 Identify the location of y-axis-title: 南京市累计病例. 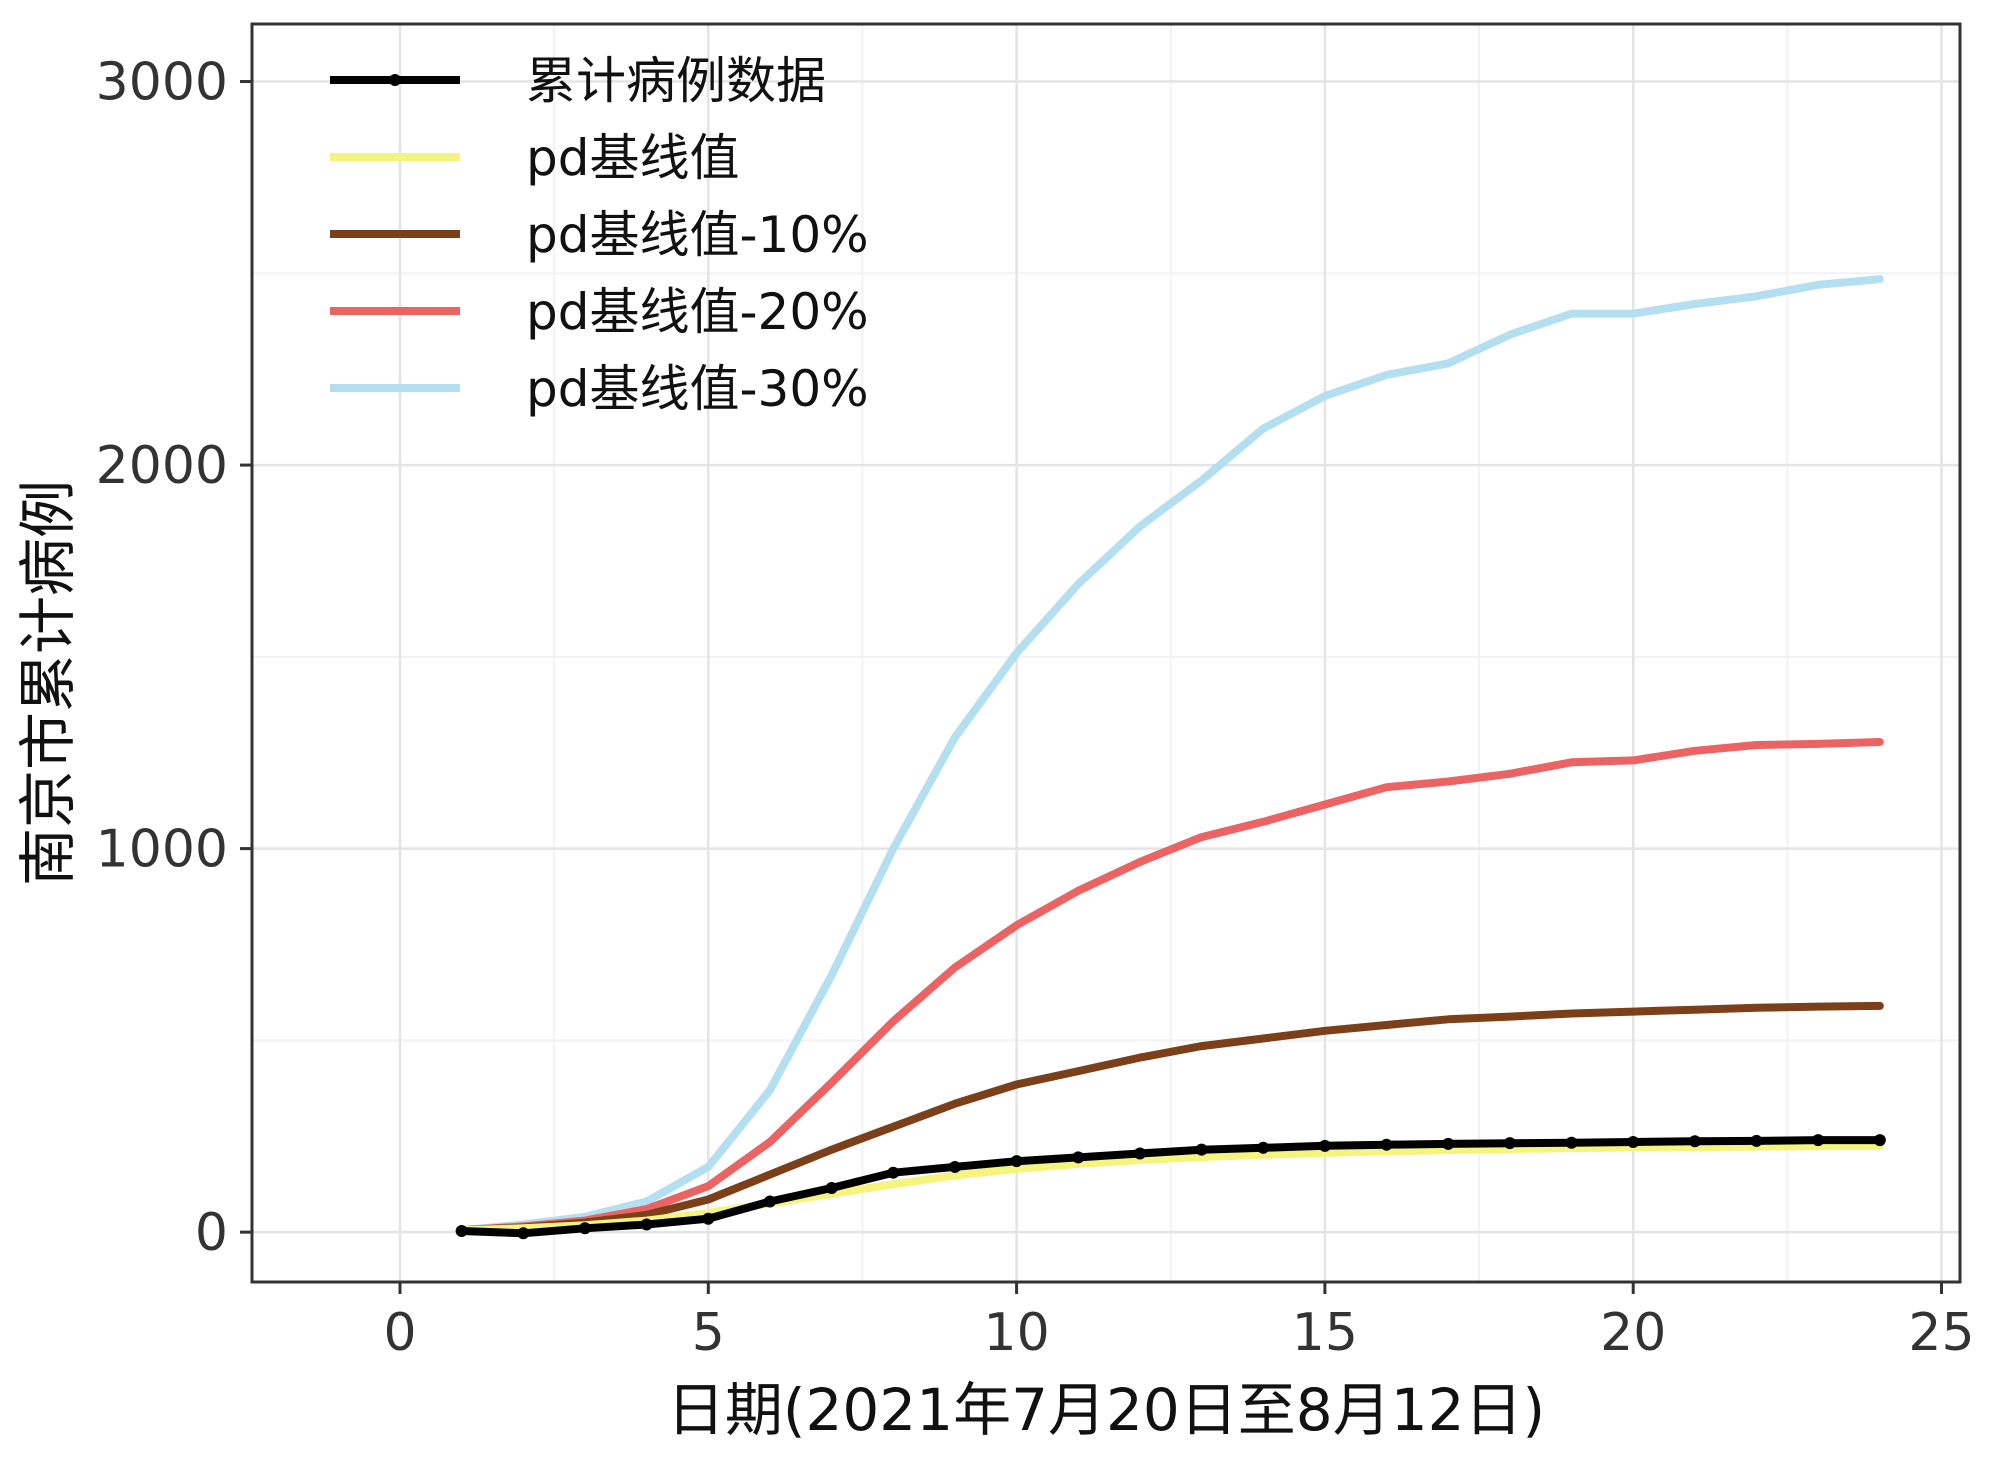
(48, 683).